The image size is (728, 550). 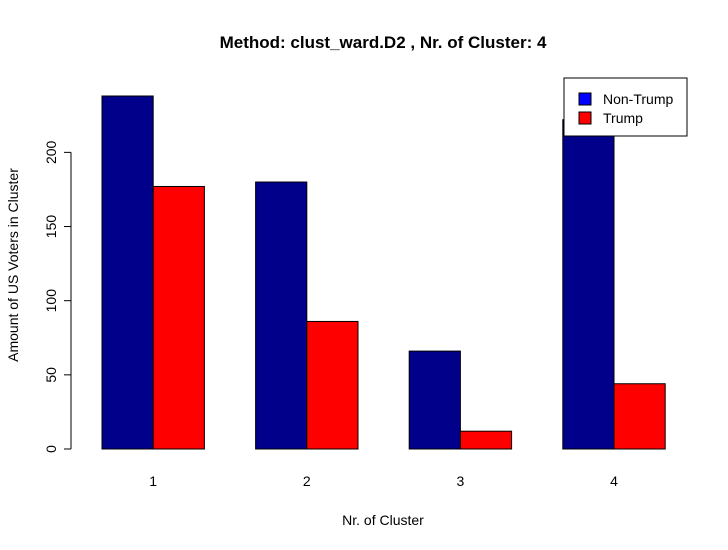 What do you see at coordinates (585, 99) in the screenshot?
I see `legend-swatch-non-trump` at bounding box center [585, 99].